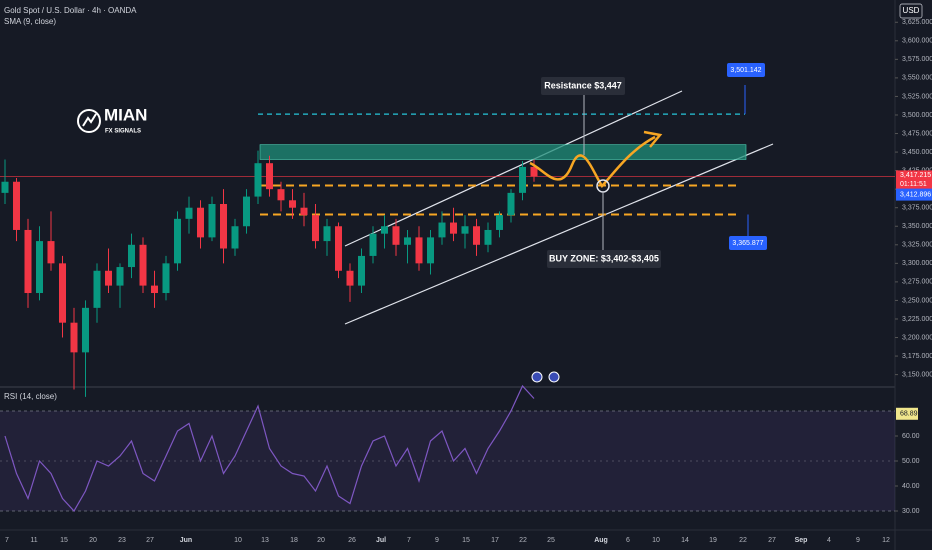 This screenshot has height=550, width=932. I want to click on y-tick-label: 3,375.000, so click(917, 208).